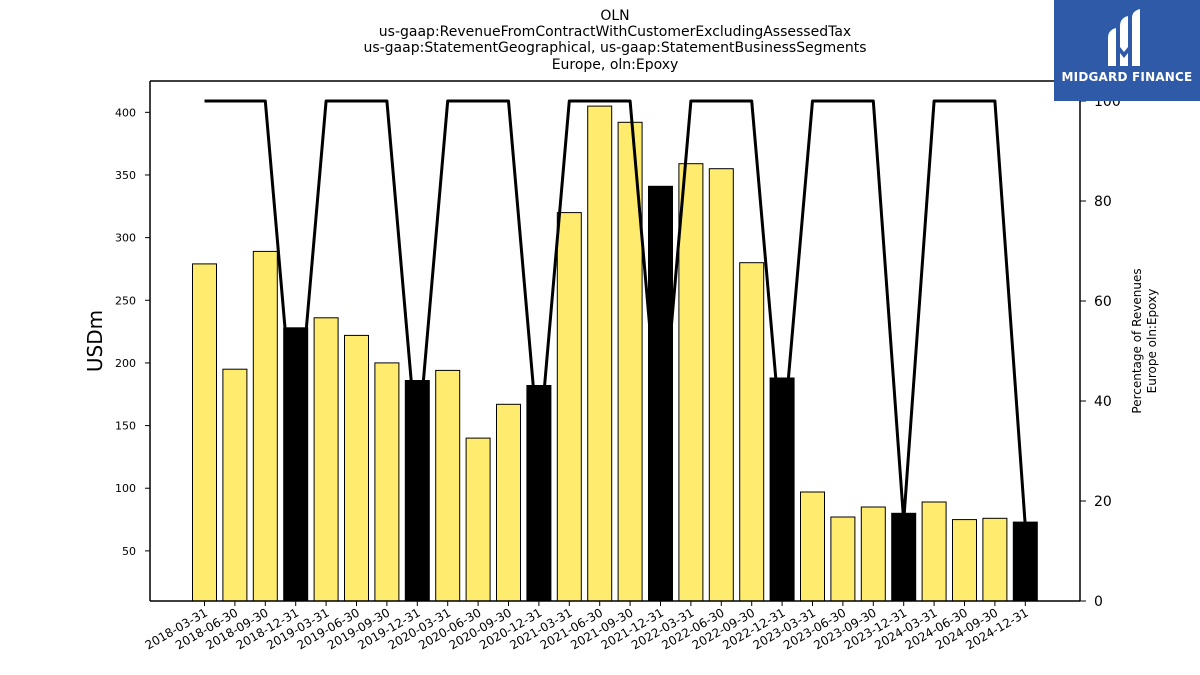 This screenshot has height=675, width=1200. Describe the element at coordinates (1103, 202) in the screenshot. I see `y2-tick-label: 80` at that location.